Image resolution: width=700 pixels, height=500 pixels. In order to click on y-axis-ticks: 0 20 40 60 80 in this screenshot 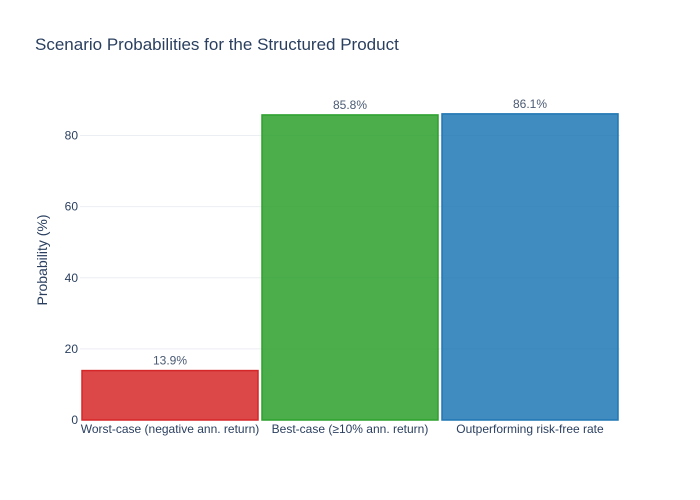, I will do `click(72, 278)`.